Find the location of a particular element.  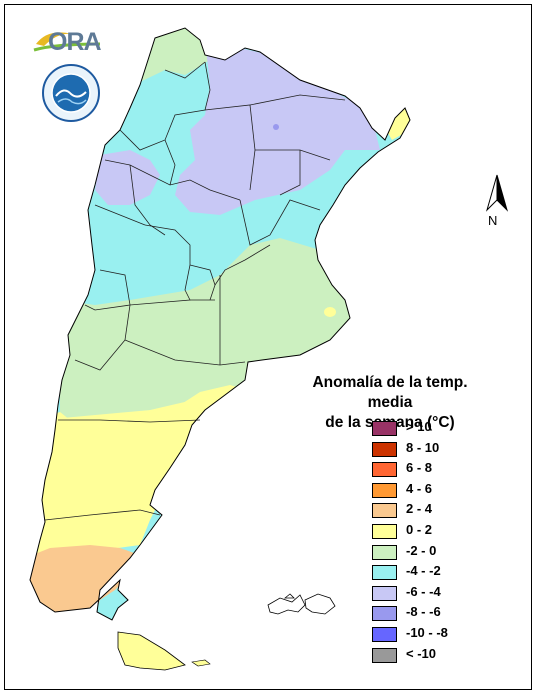

north-arrow is located at coordinates (497, 193).